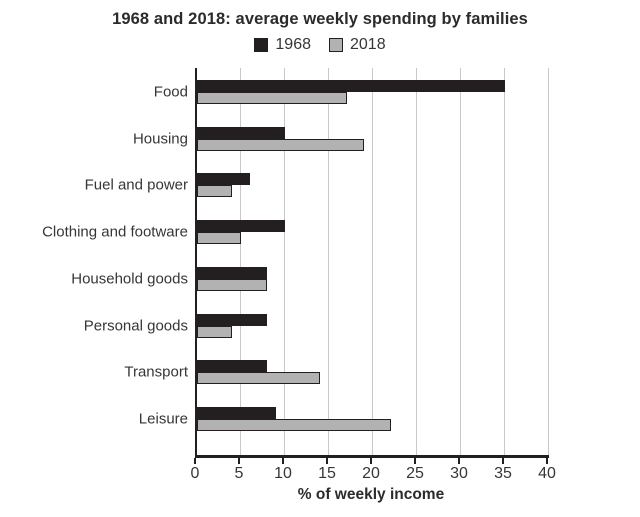 This screenshot has height=517, width=640. I want to click on bar-1968-clothing-and-footware, so click(241, 226).